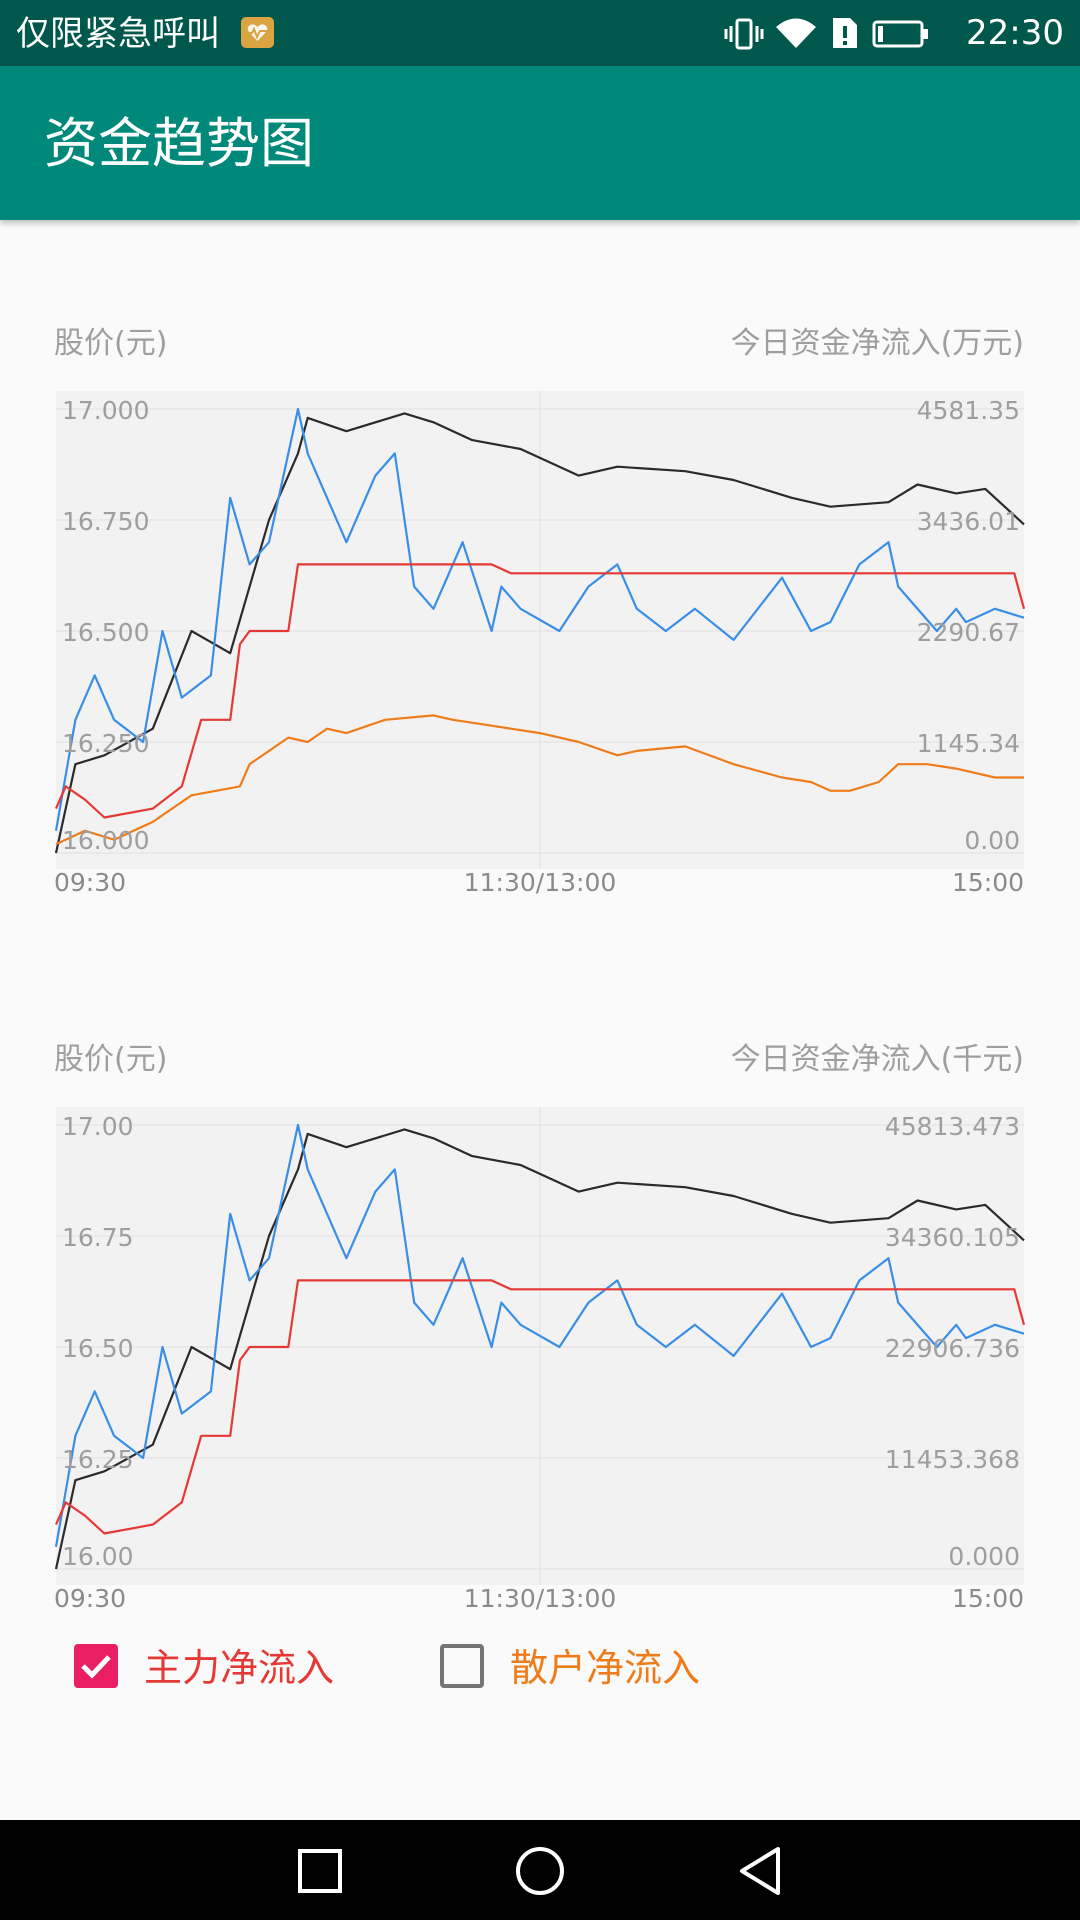  What do you see at coordinates (952, 1126) in the screenshot?
I see `right-tick-label: 45813.473` at bounding box center [952, 1126].